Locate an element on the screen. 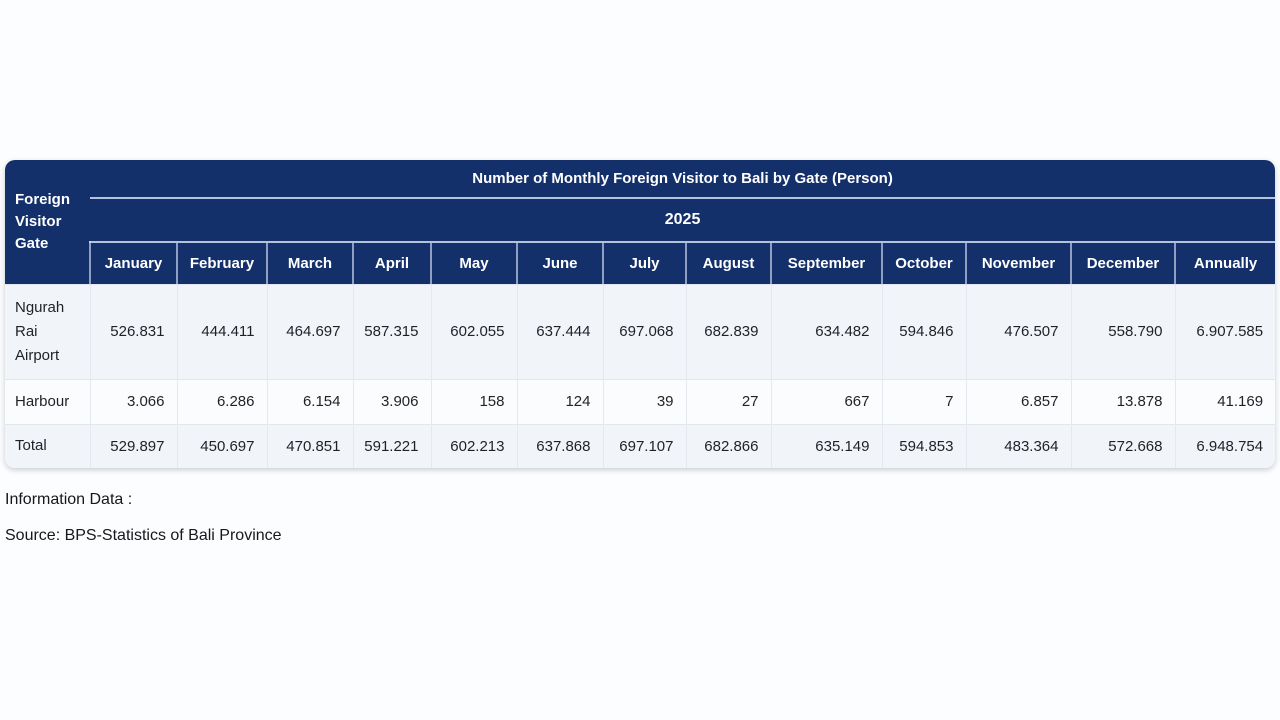  data-cell: 682.866 is located at coordinates (728, 445).